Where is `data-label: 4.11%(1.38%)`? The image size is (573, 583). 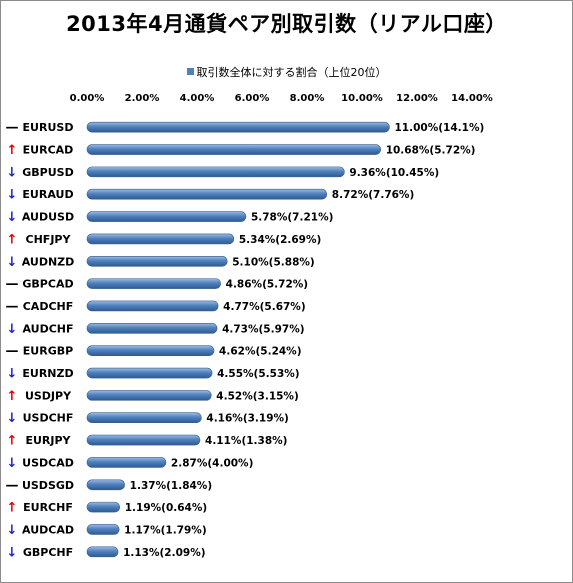 data-label: 4.11%(1.38%) is located at coordinates (246, 441).